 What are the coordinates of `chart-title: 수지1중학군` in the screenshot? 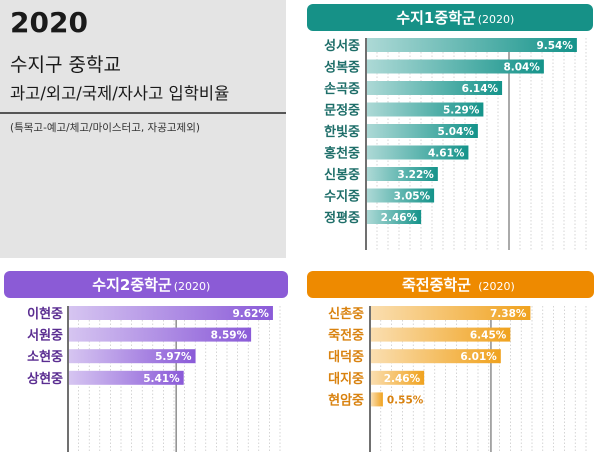 It's located at (436, 18).